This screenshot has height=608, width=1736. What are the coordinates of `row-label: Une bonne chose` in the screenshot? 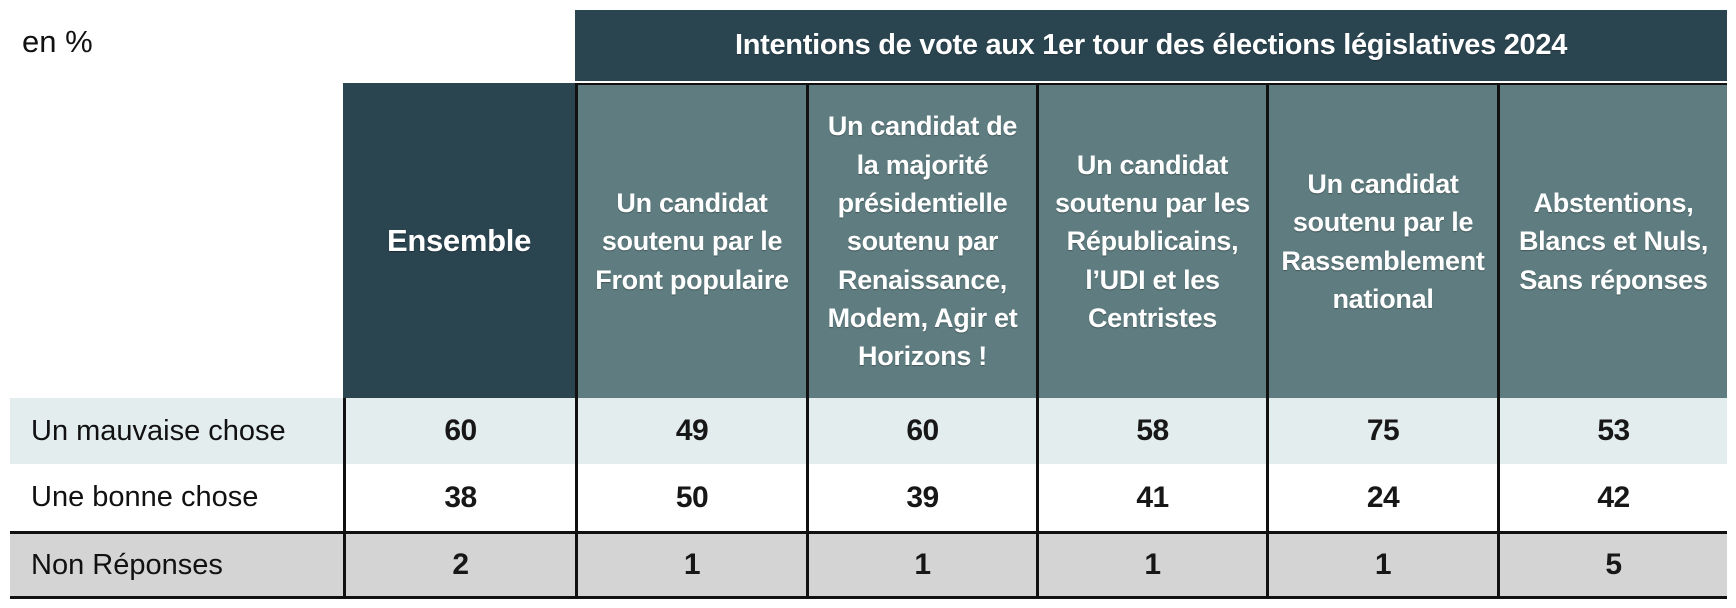 It's located at (176, 497).